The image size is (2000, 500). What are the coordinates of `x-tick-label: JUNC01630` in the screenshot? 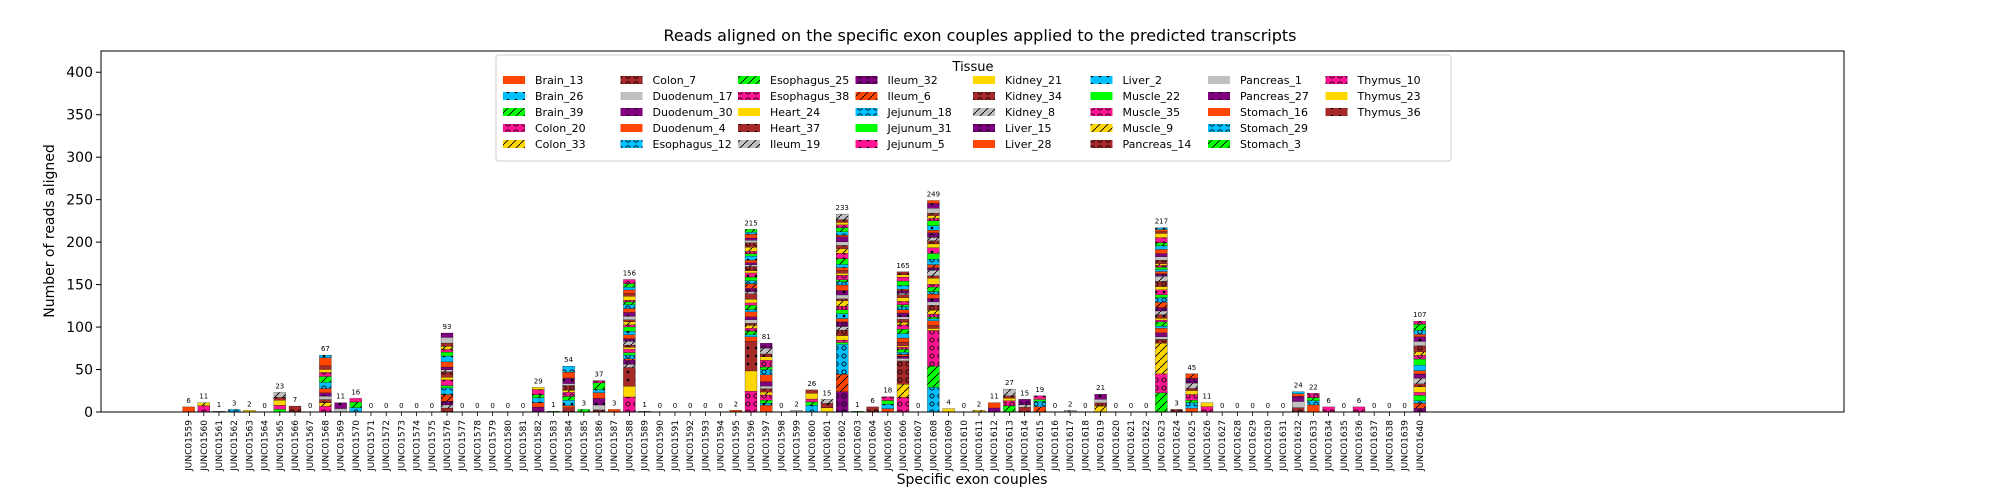 It's located at (1269, 446).